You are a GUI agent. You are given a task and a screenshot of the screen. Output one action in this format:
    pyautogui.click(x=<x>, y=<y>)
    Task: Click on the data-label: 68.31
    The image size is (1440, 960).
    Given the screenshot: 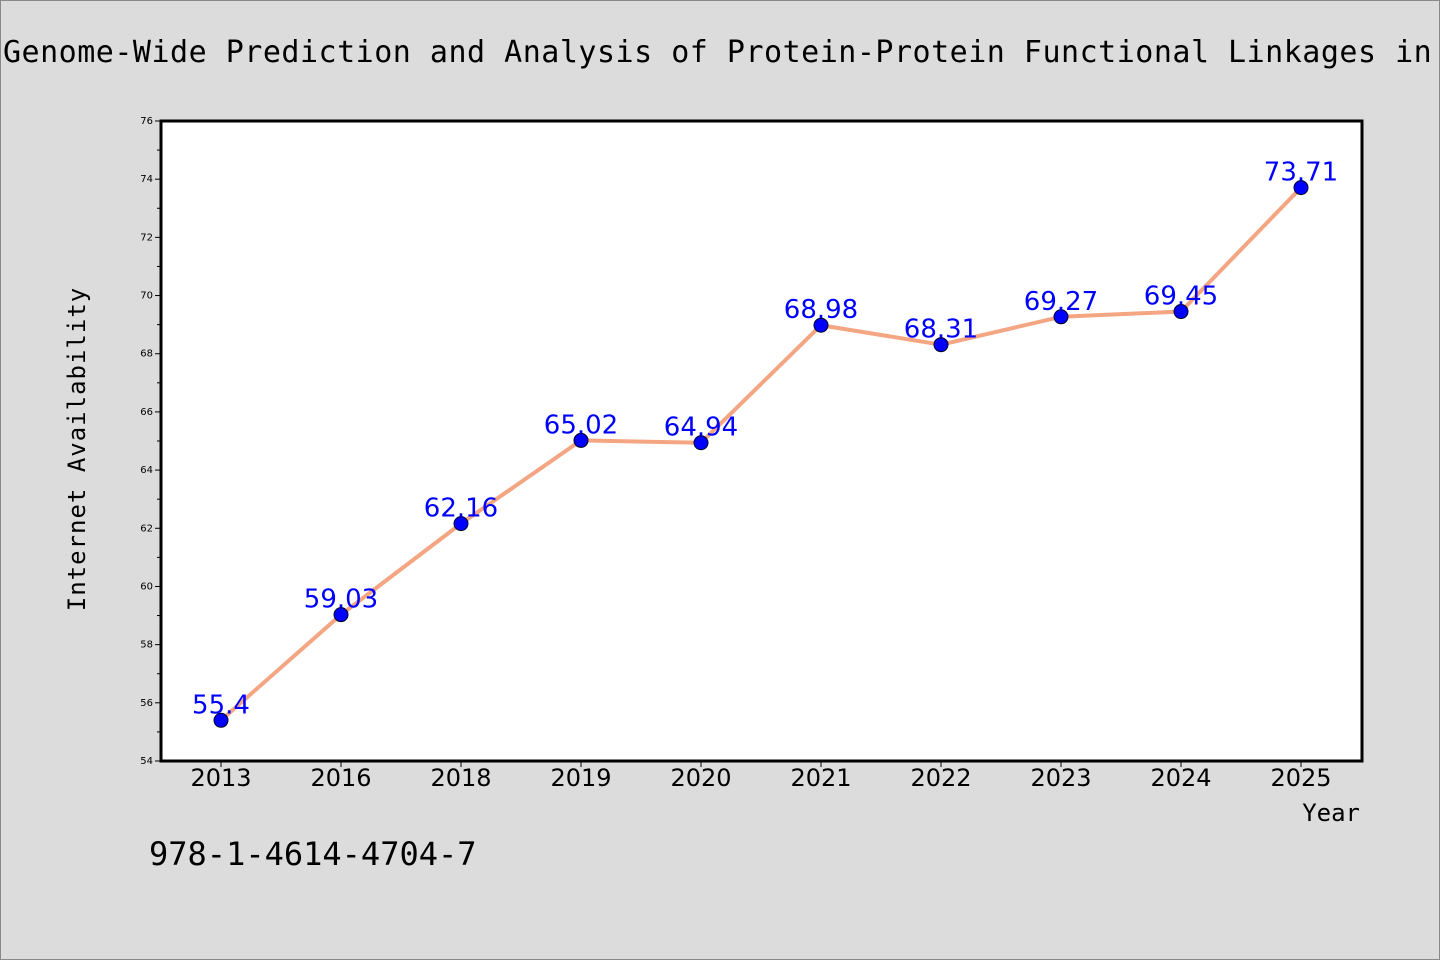 What is the action you would take?
    pyautogui.click(x=941, y=330)
    